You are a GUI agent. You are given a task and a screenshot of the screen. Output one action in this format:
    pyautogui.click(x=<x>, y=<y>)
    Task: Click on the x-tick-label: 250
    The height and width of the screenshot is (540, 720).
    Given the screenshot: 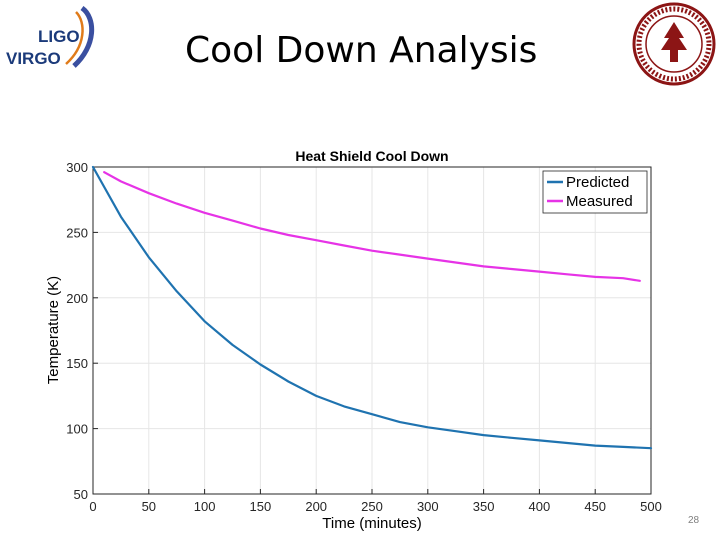 What is the action you would take?
    pyautogui.click(x=372, y=506)
    